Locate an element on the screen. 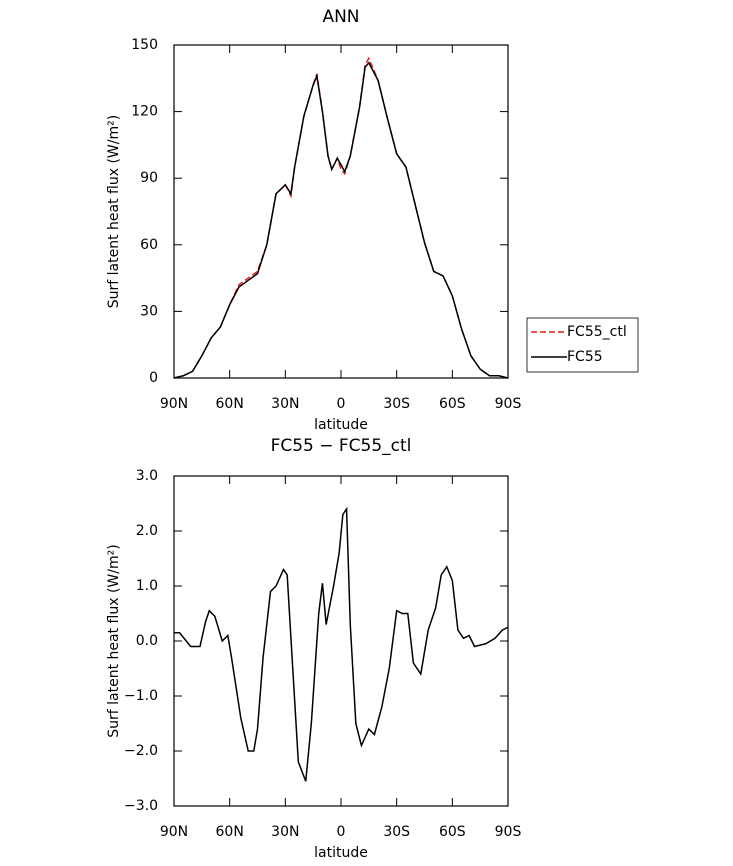 The image size is (733, 866). y-tick-label: 60 is located at coordinates (149, 245).